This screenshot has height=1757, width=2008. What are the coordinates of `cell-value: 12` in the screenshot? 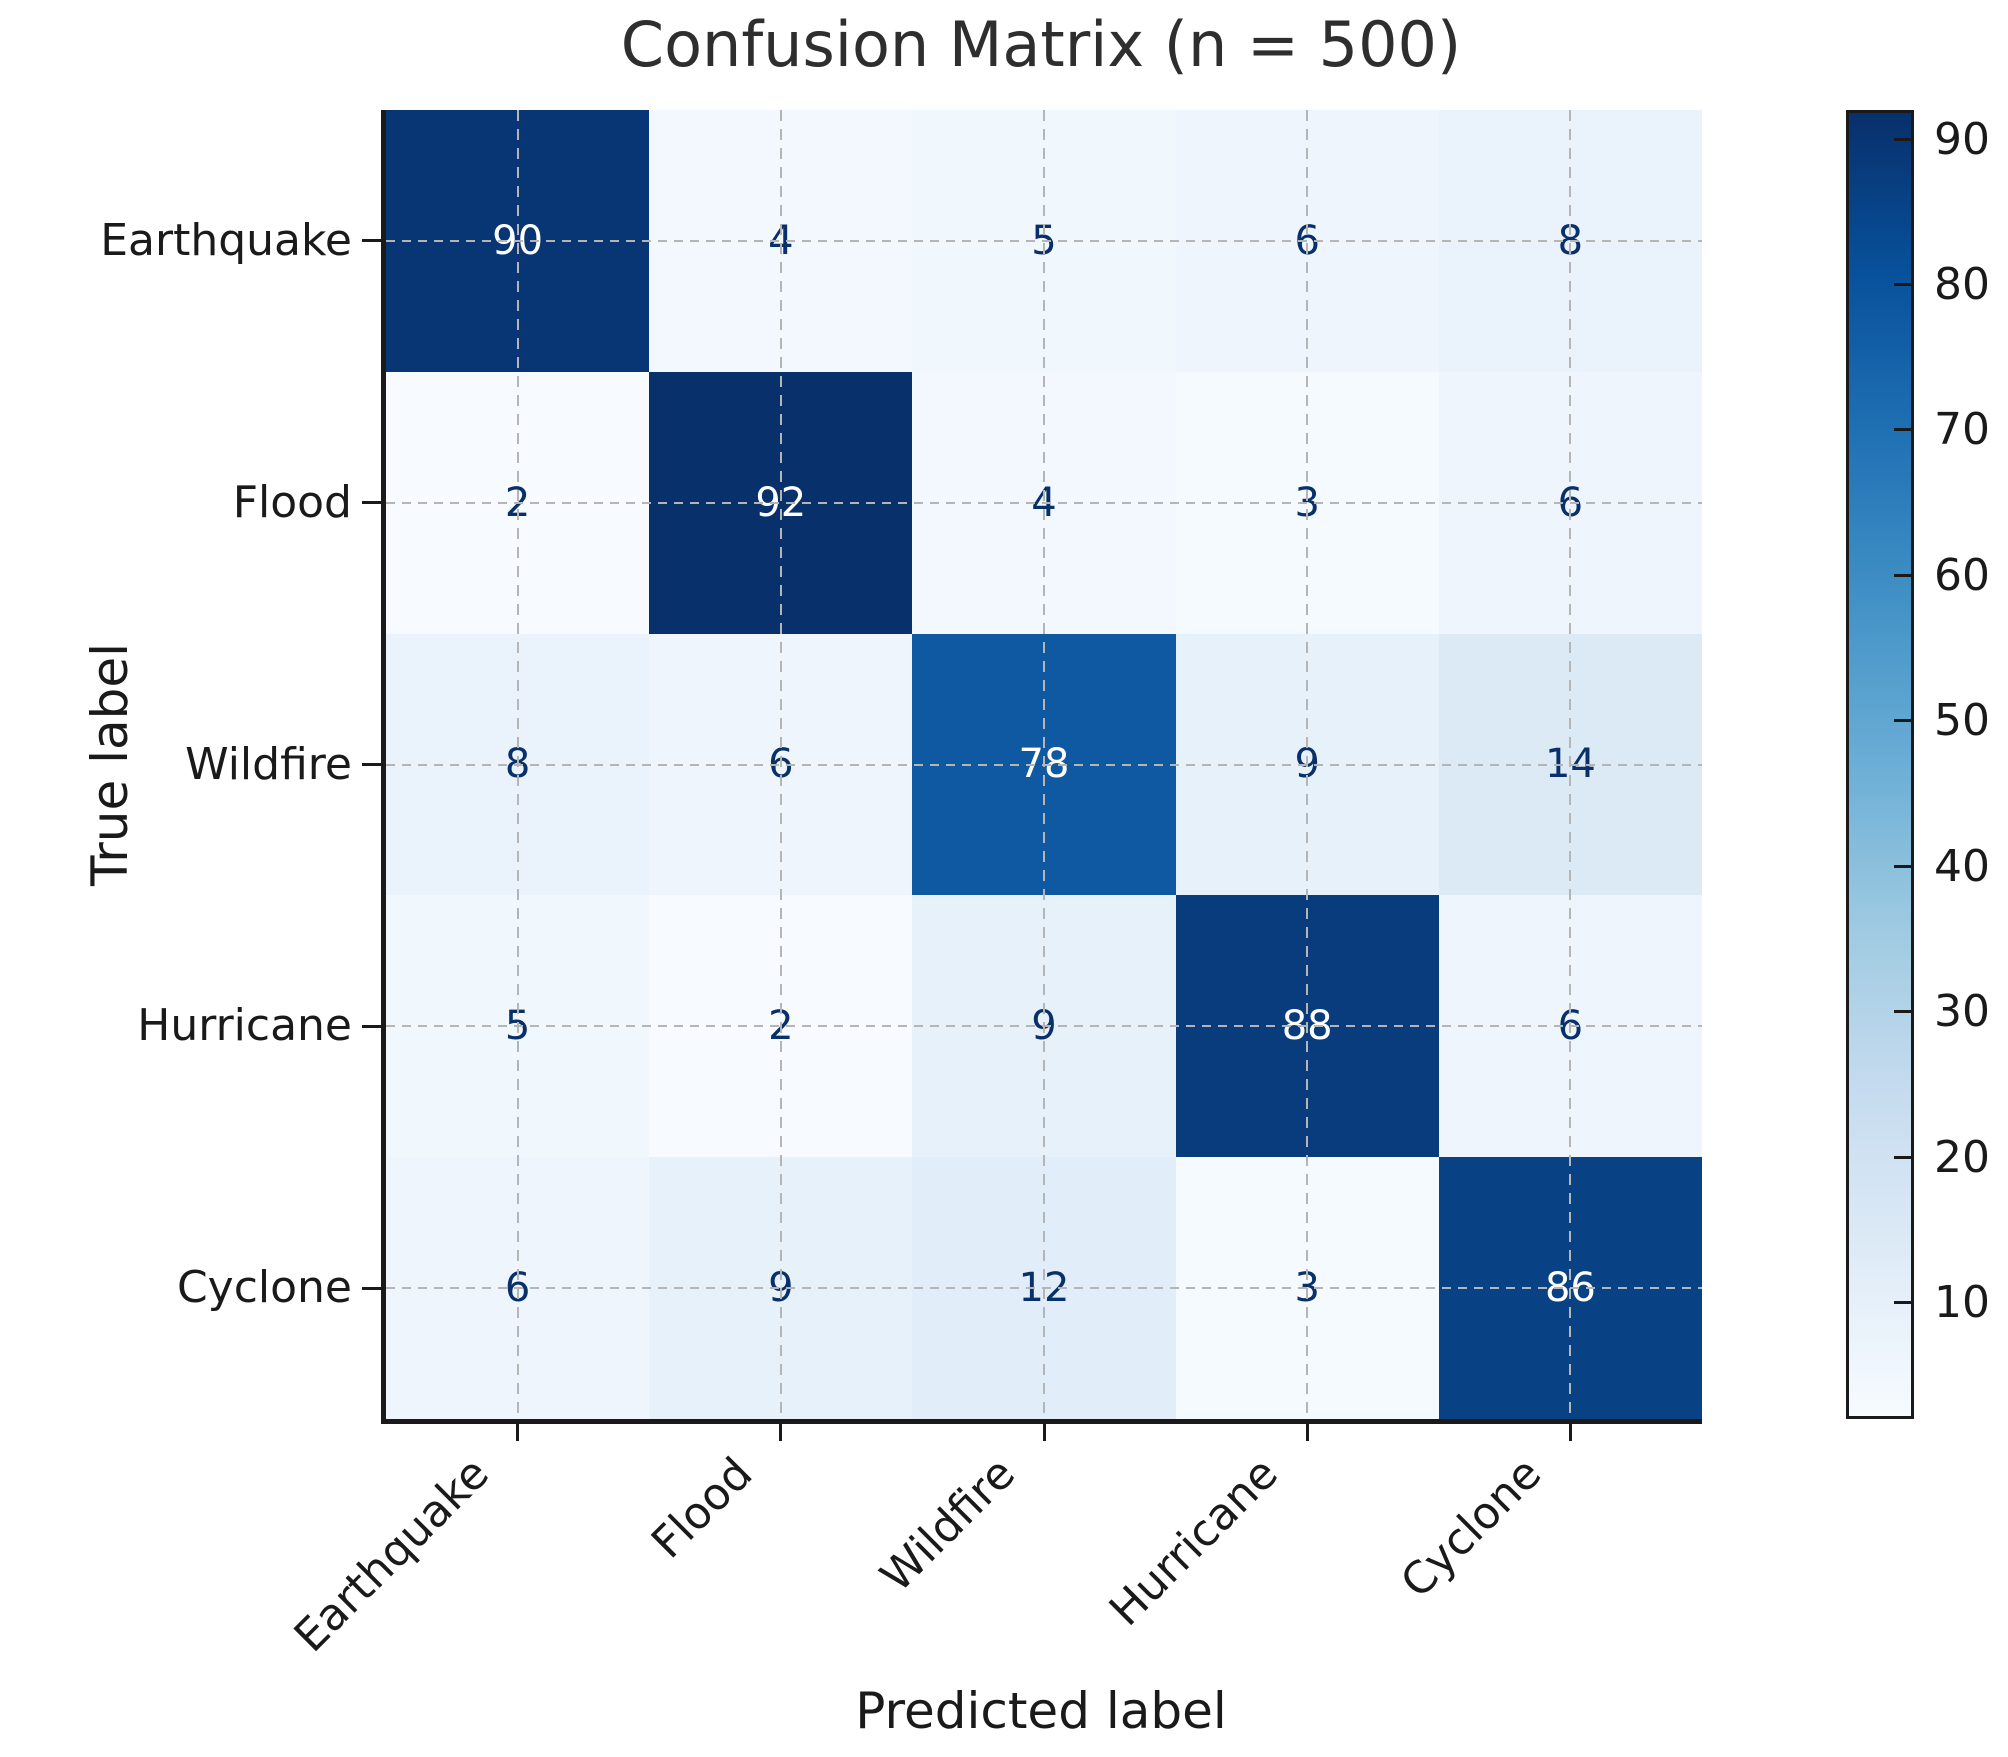 It's located at (1044, 1288).